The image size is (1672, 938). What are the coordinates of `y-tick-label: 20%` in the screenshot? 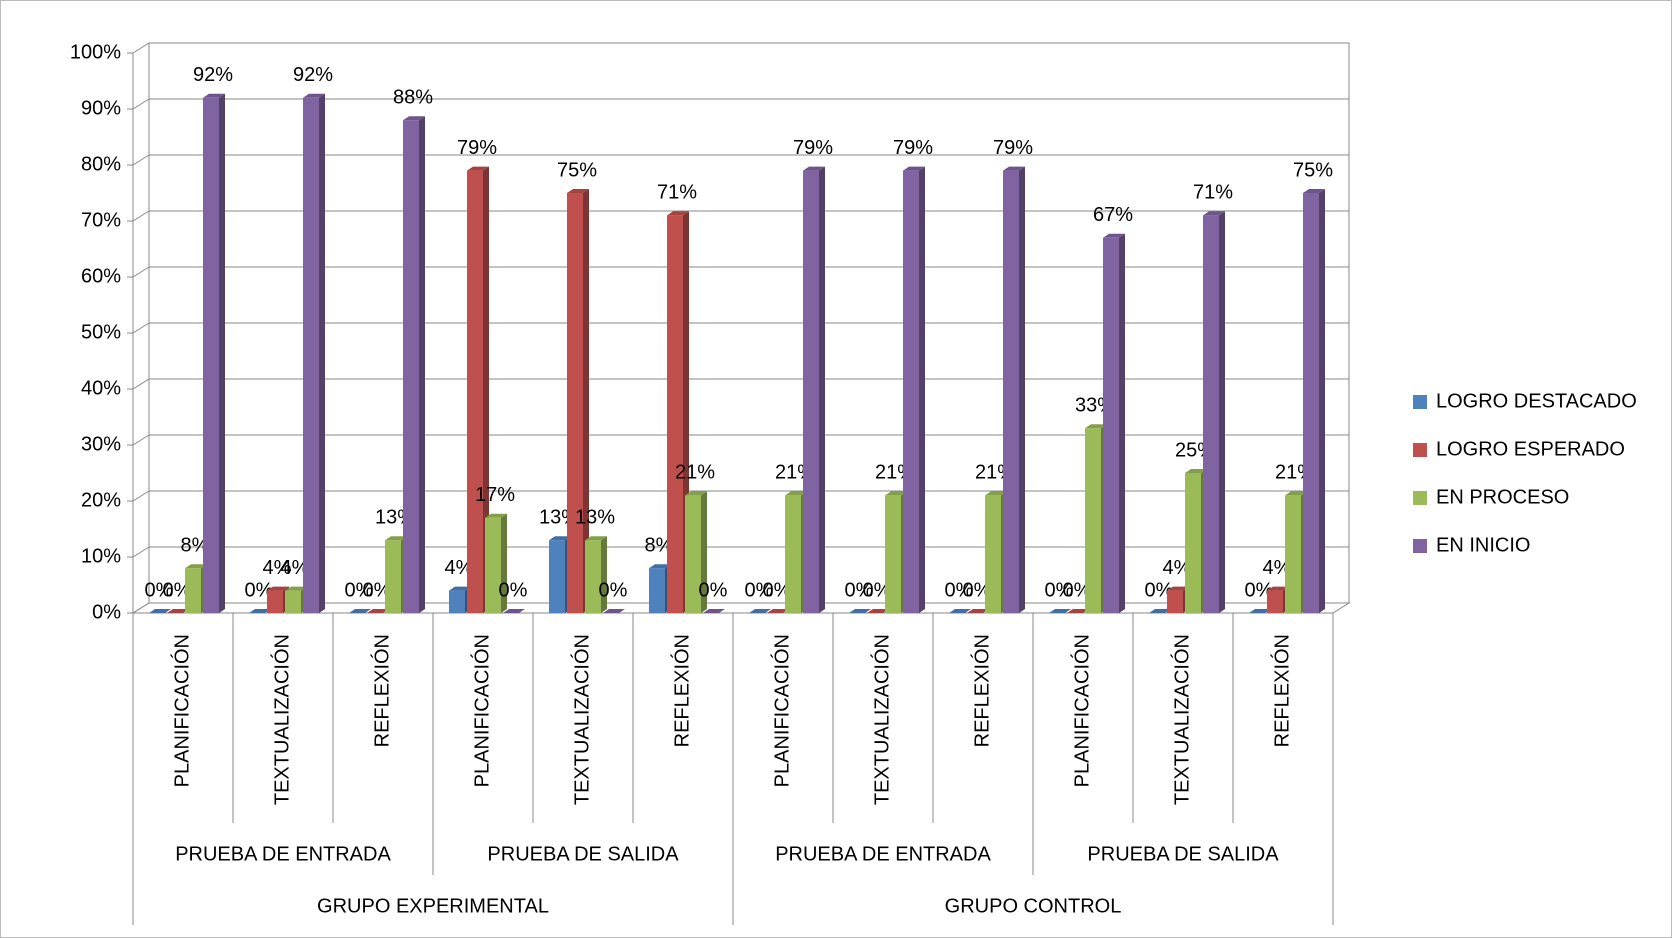 It's located at (101, 500).